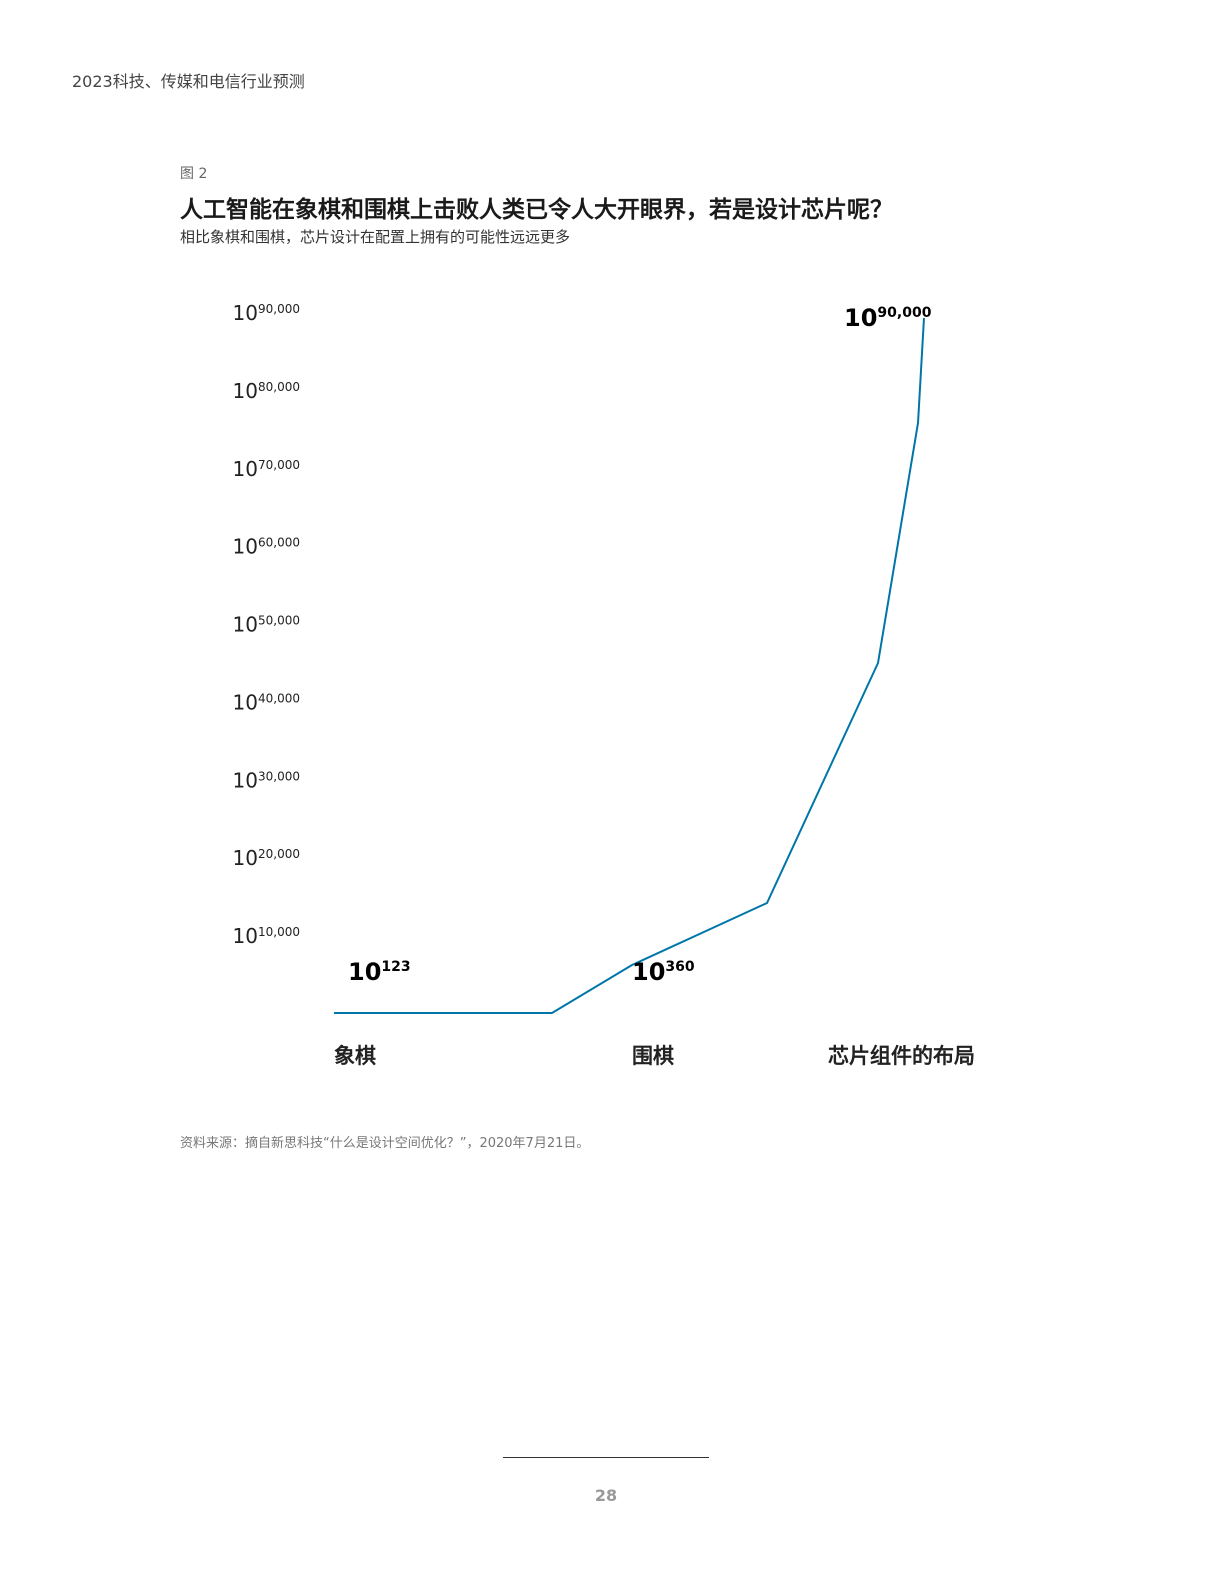 Image resolution: width=1224 pixels, height=1584 pixels. Describe the element at coordinates (194, 174) in the screenshot. I see `figure-label: 图 2` at that location.